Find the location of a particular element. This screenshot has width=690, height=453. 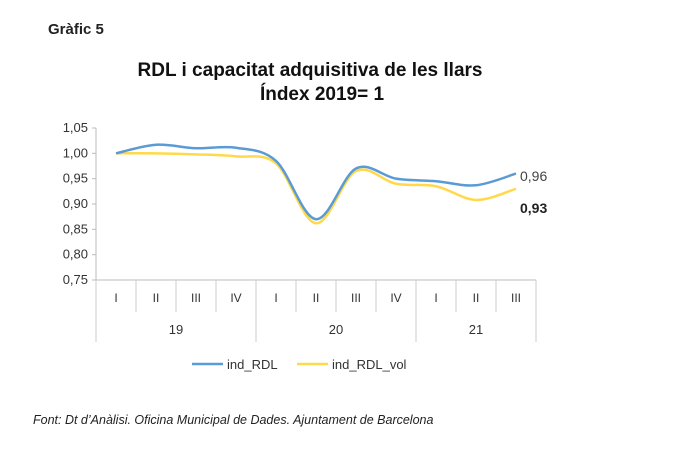

figure-label: Gràfic 5 is located at coordinates (76, 29).